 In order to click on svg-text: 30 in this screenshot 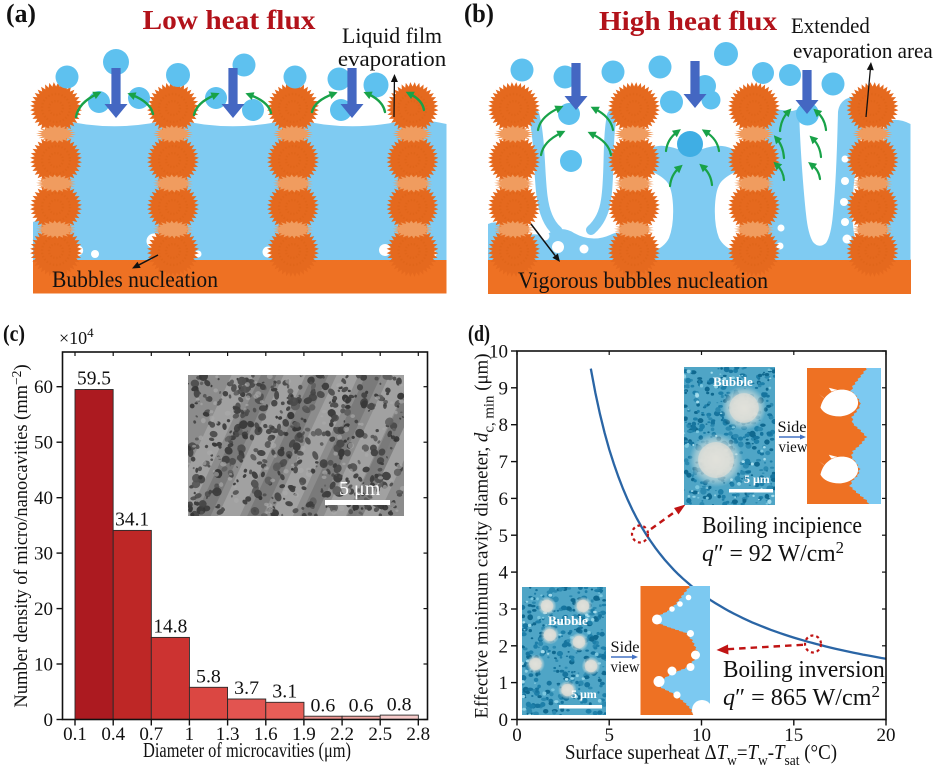, I will do `click(43, 554)`.